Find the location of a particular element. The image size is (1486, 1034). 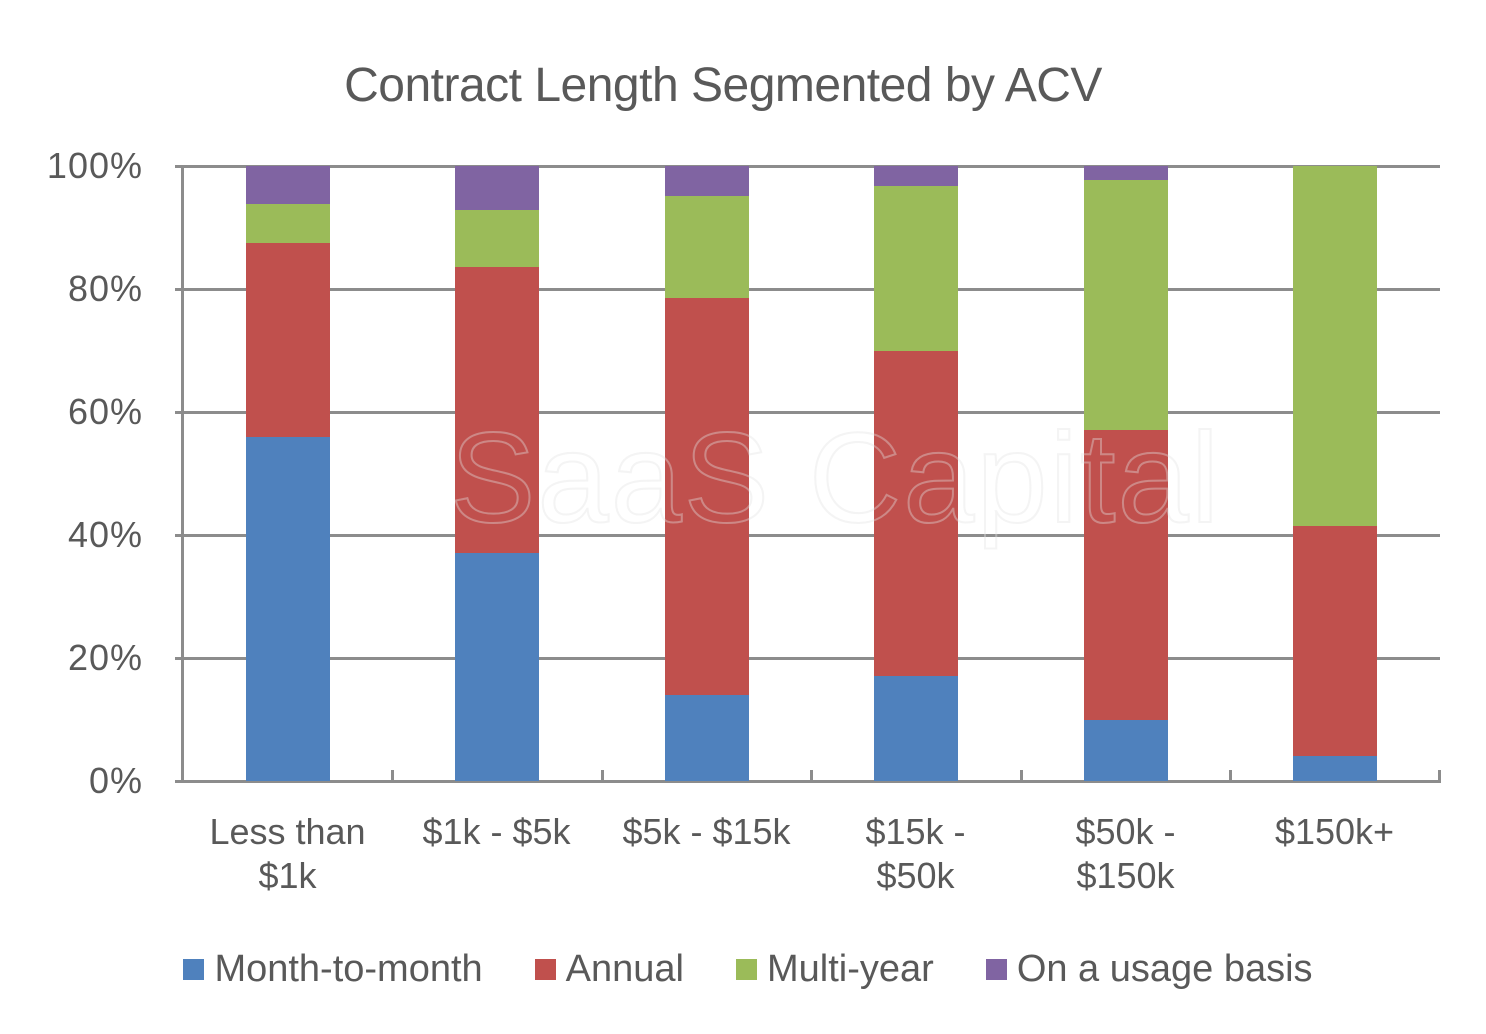

x-tick-label: $50k - $150k is located at coordinates (1125, 853).